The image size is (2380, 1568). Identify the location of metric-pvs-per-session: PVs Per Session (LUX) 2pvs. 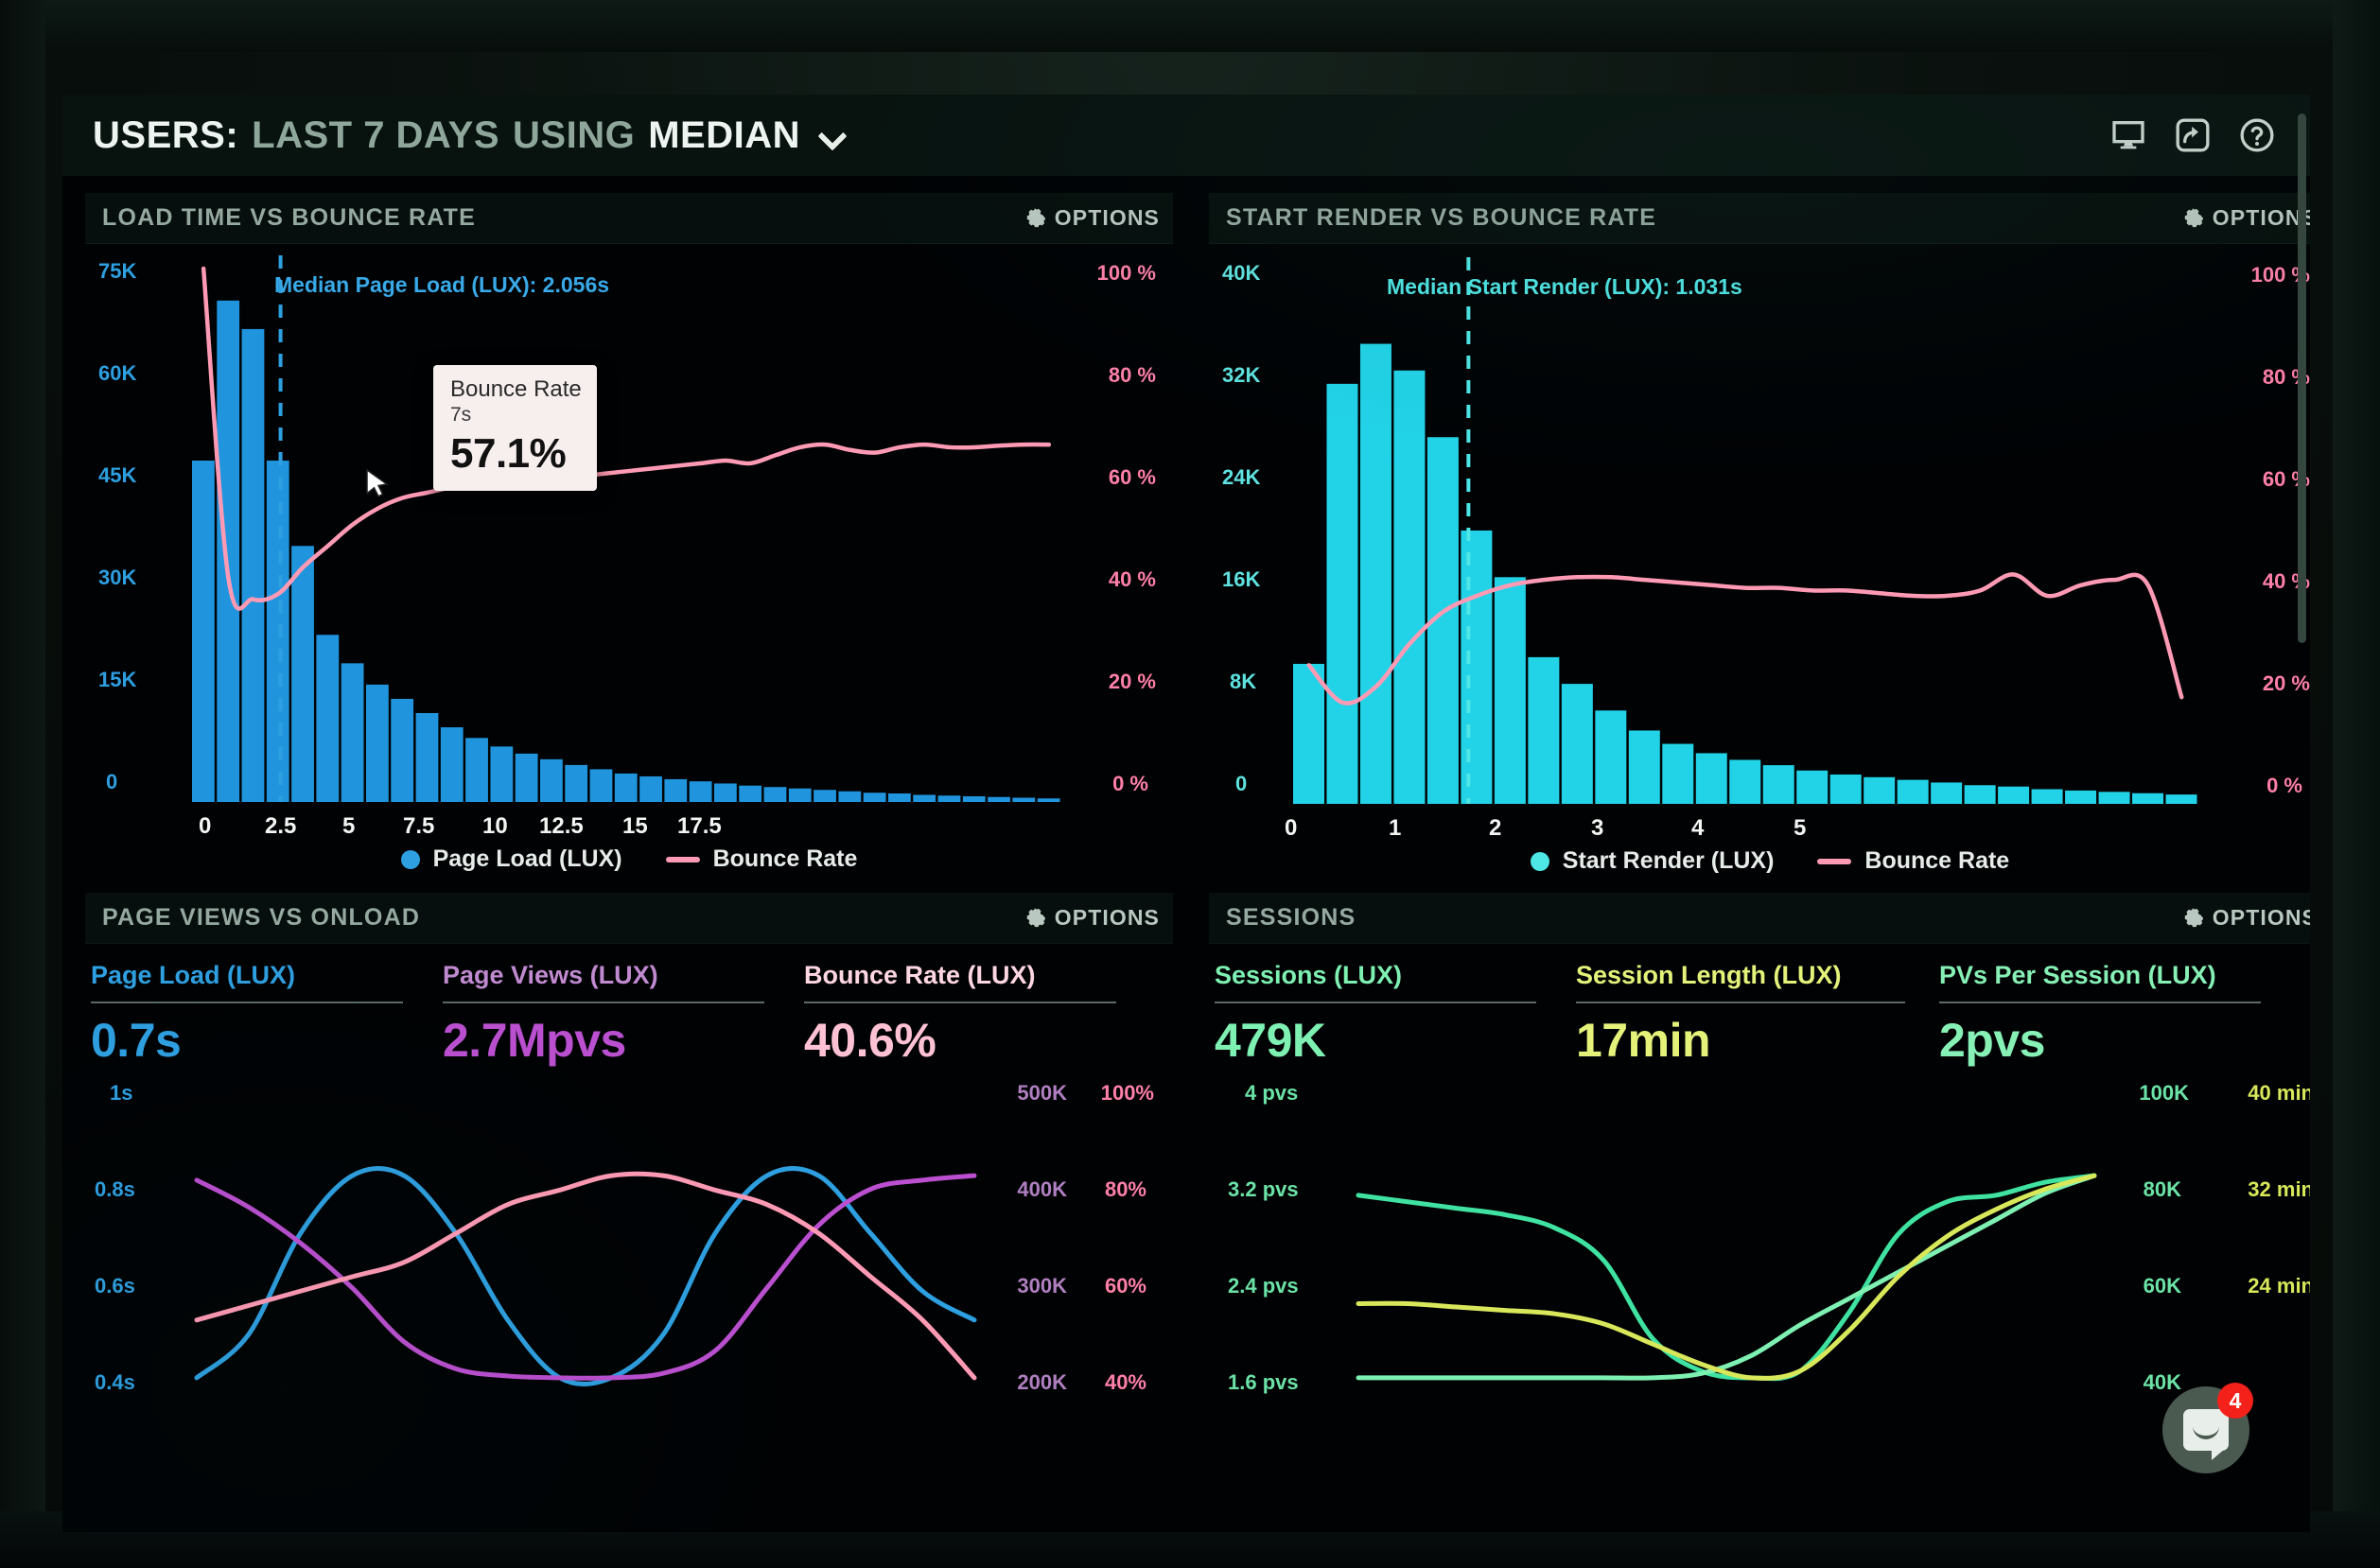
(2119, 1015).